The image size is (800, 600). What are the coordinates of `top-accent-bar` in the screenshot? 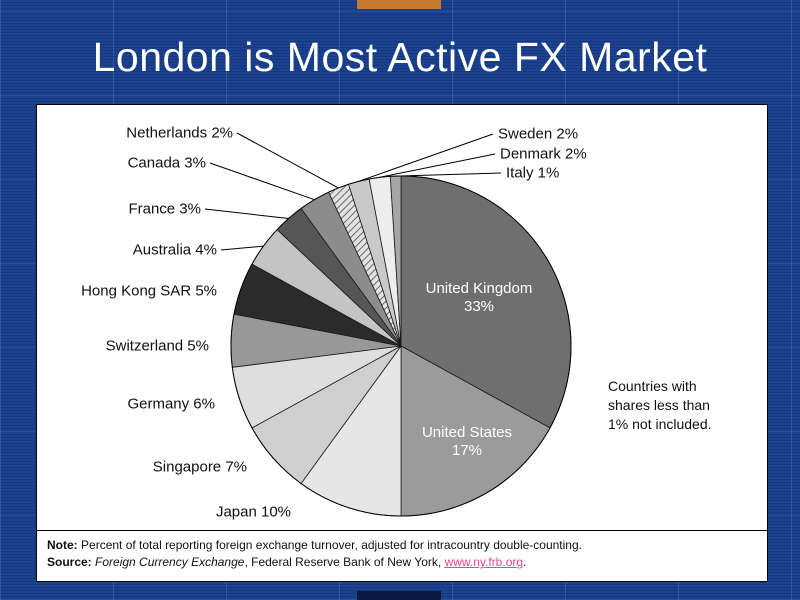 It's located at (399, 4).